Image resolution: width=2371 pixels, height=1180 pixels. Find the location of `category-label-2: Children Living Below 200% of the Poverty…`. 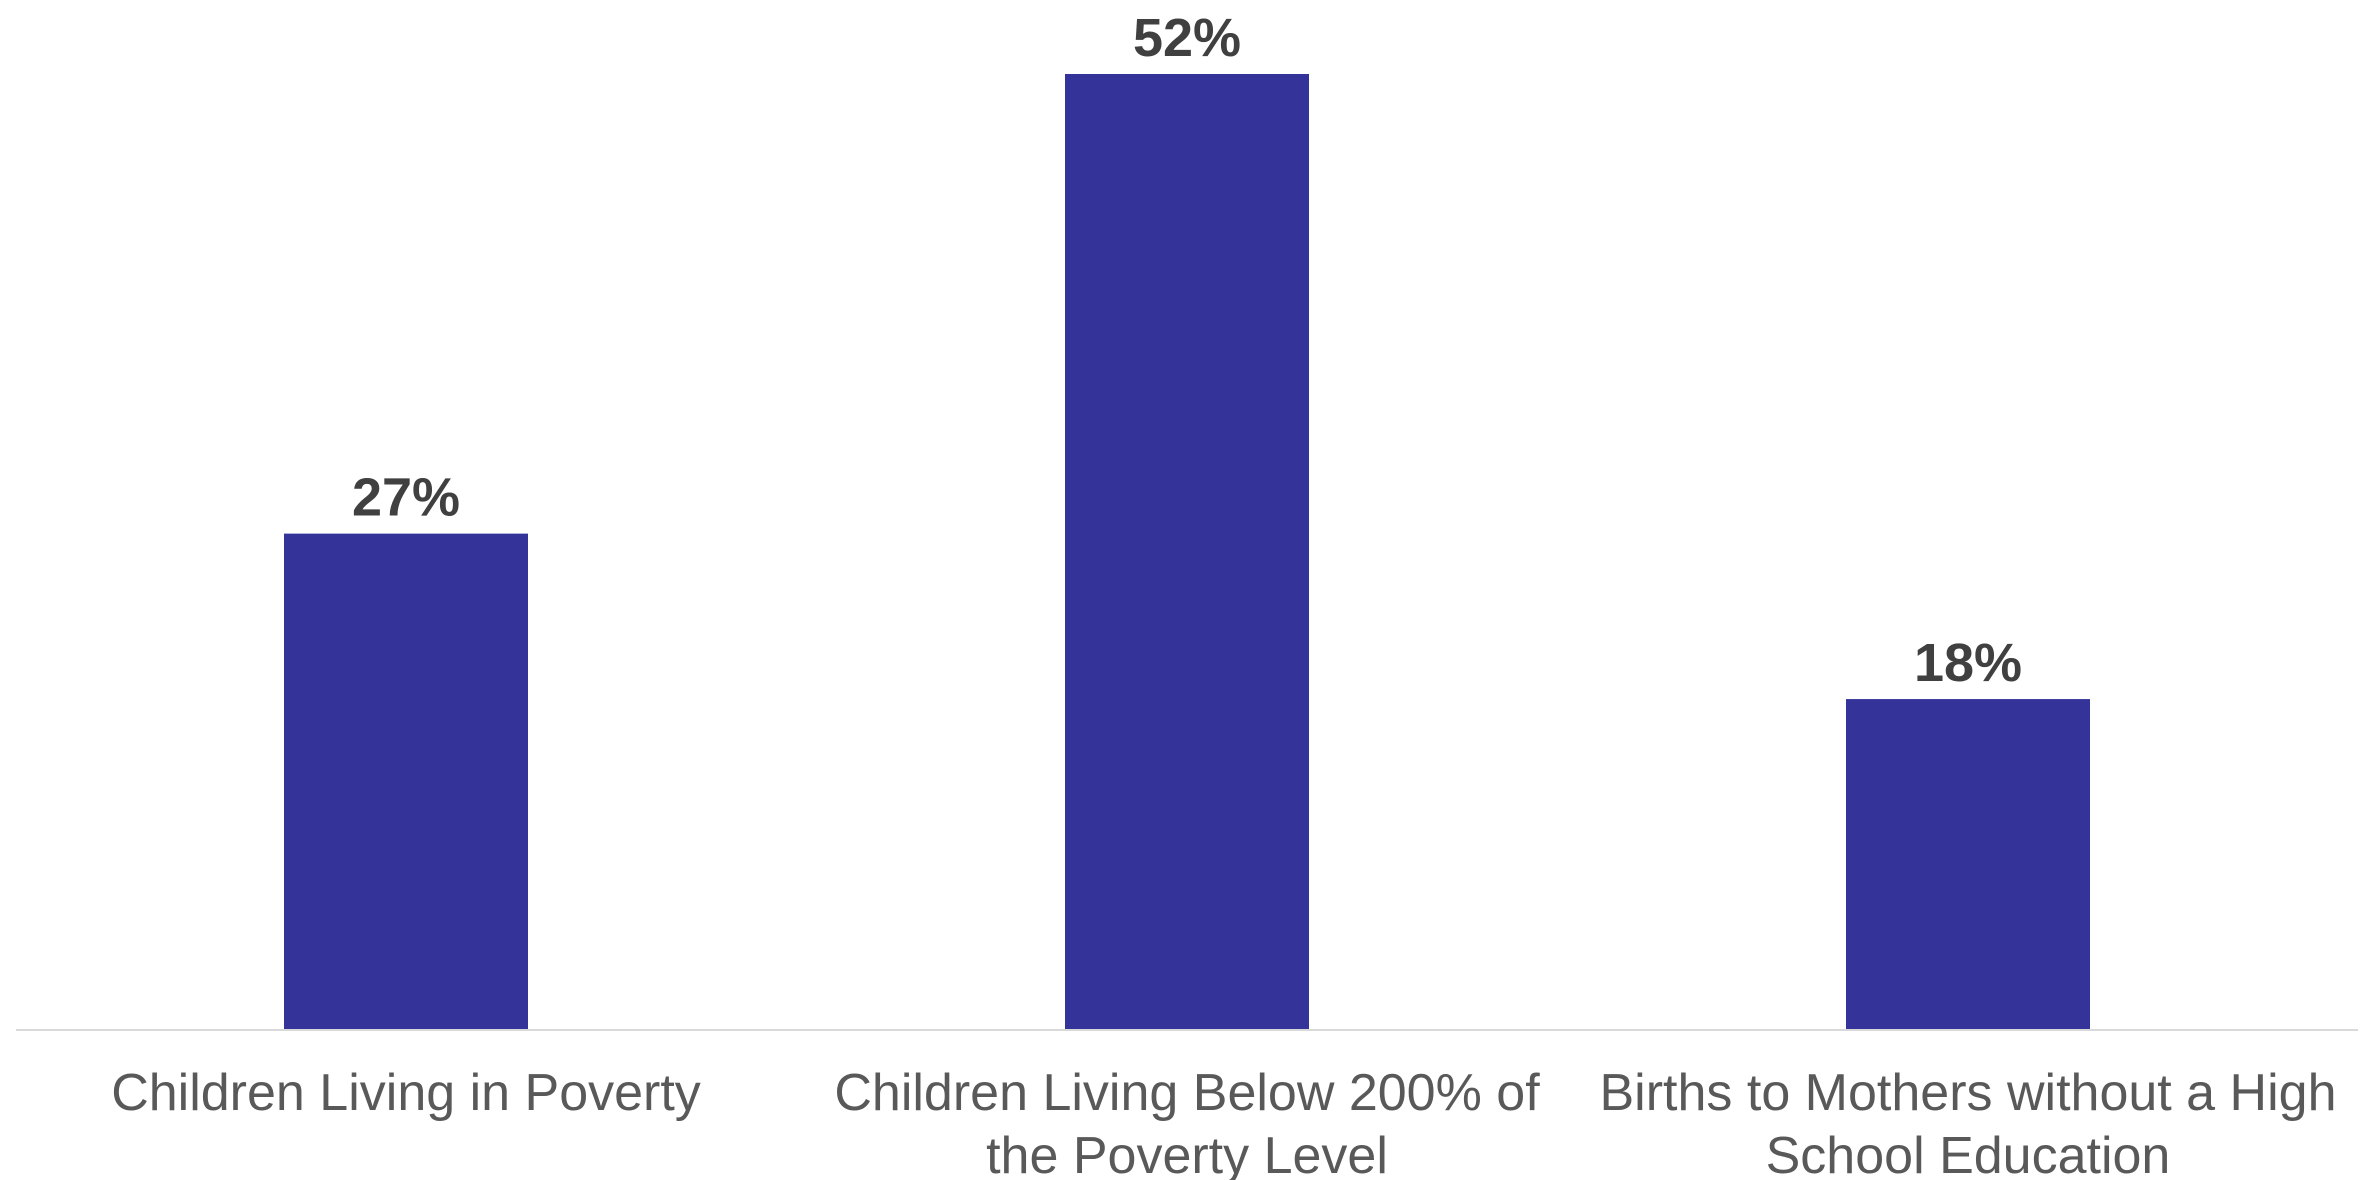

category-label-2: Children Living Below 200% of the Poverty… is located at coordinates (1187, 1122).